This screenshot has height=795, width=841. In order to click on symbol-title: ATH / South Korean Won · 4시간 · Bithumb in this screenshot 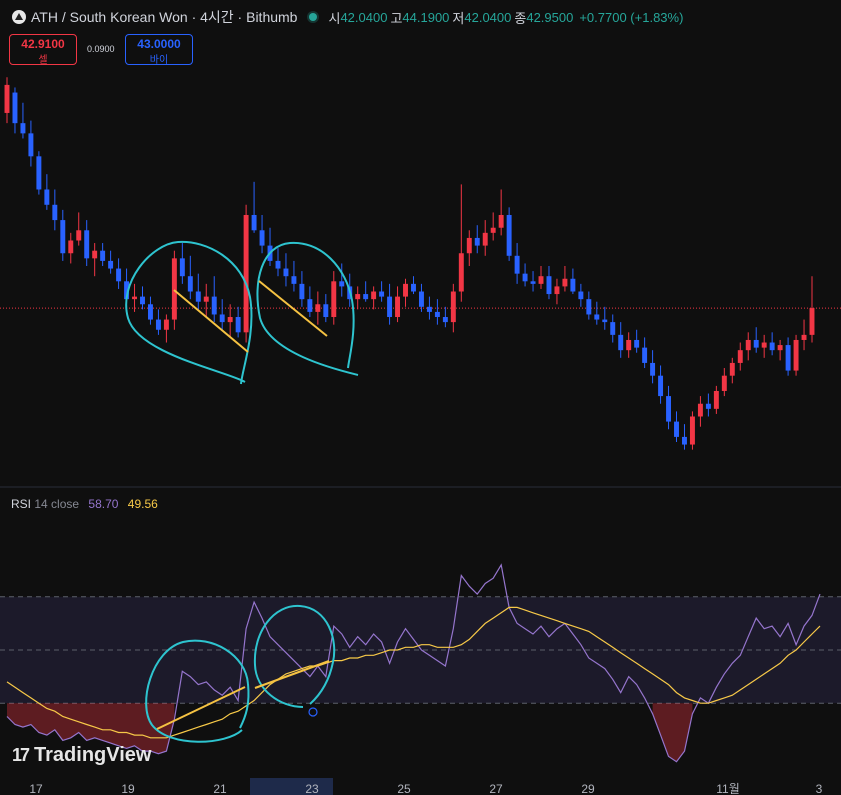, I will do `click(164, 17)`.